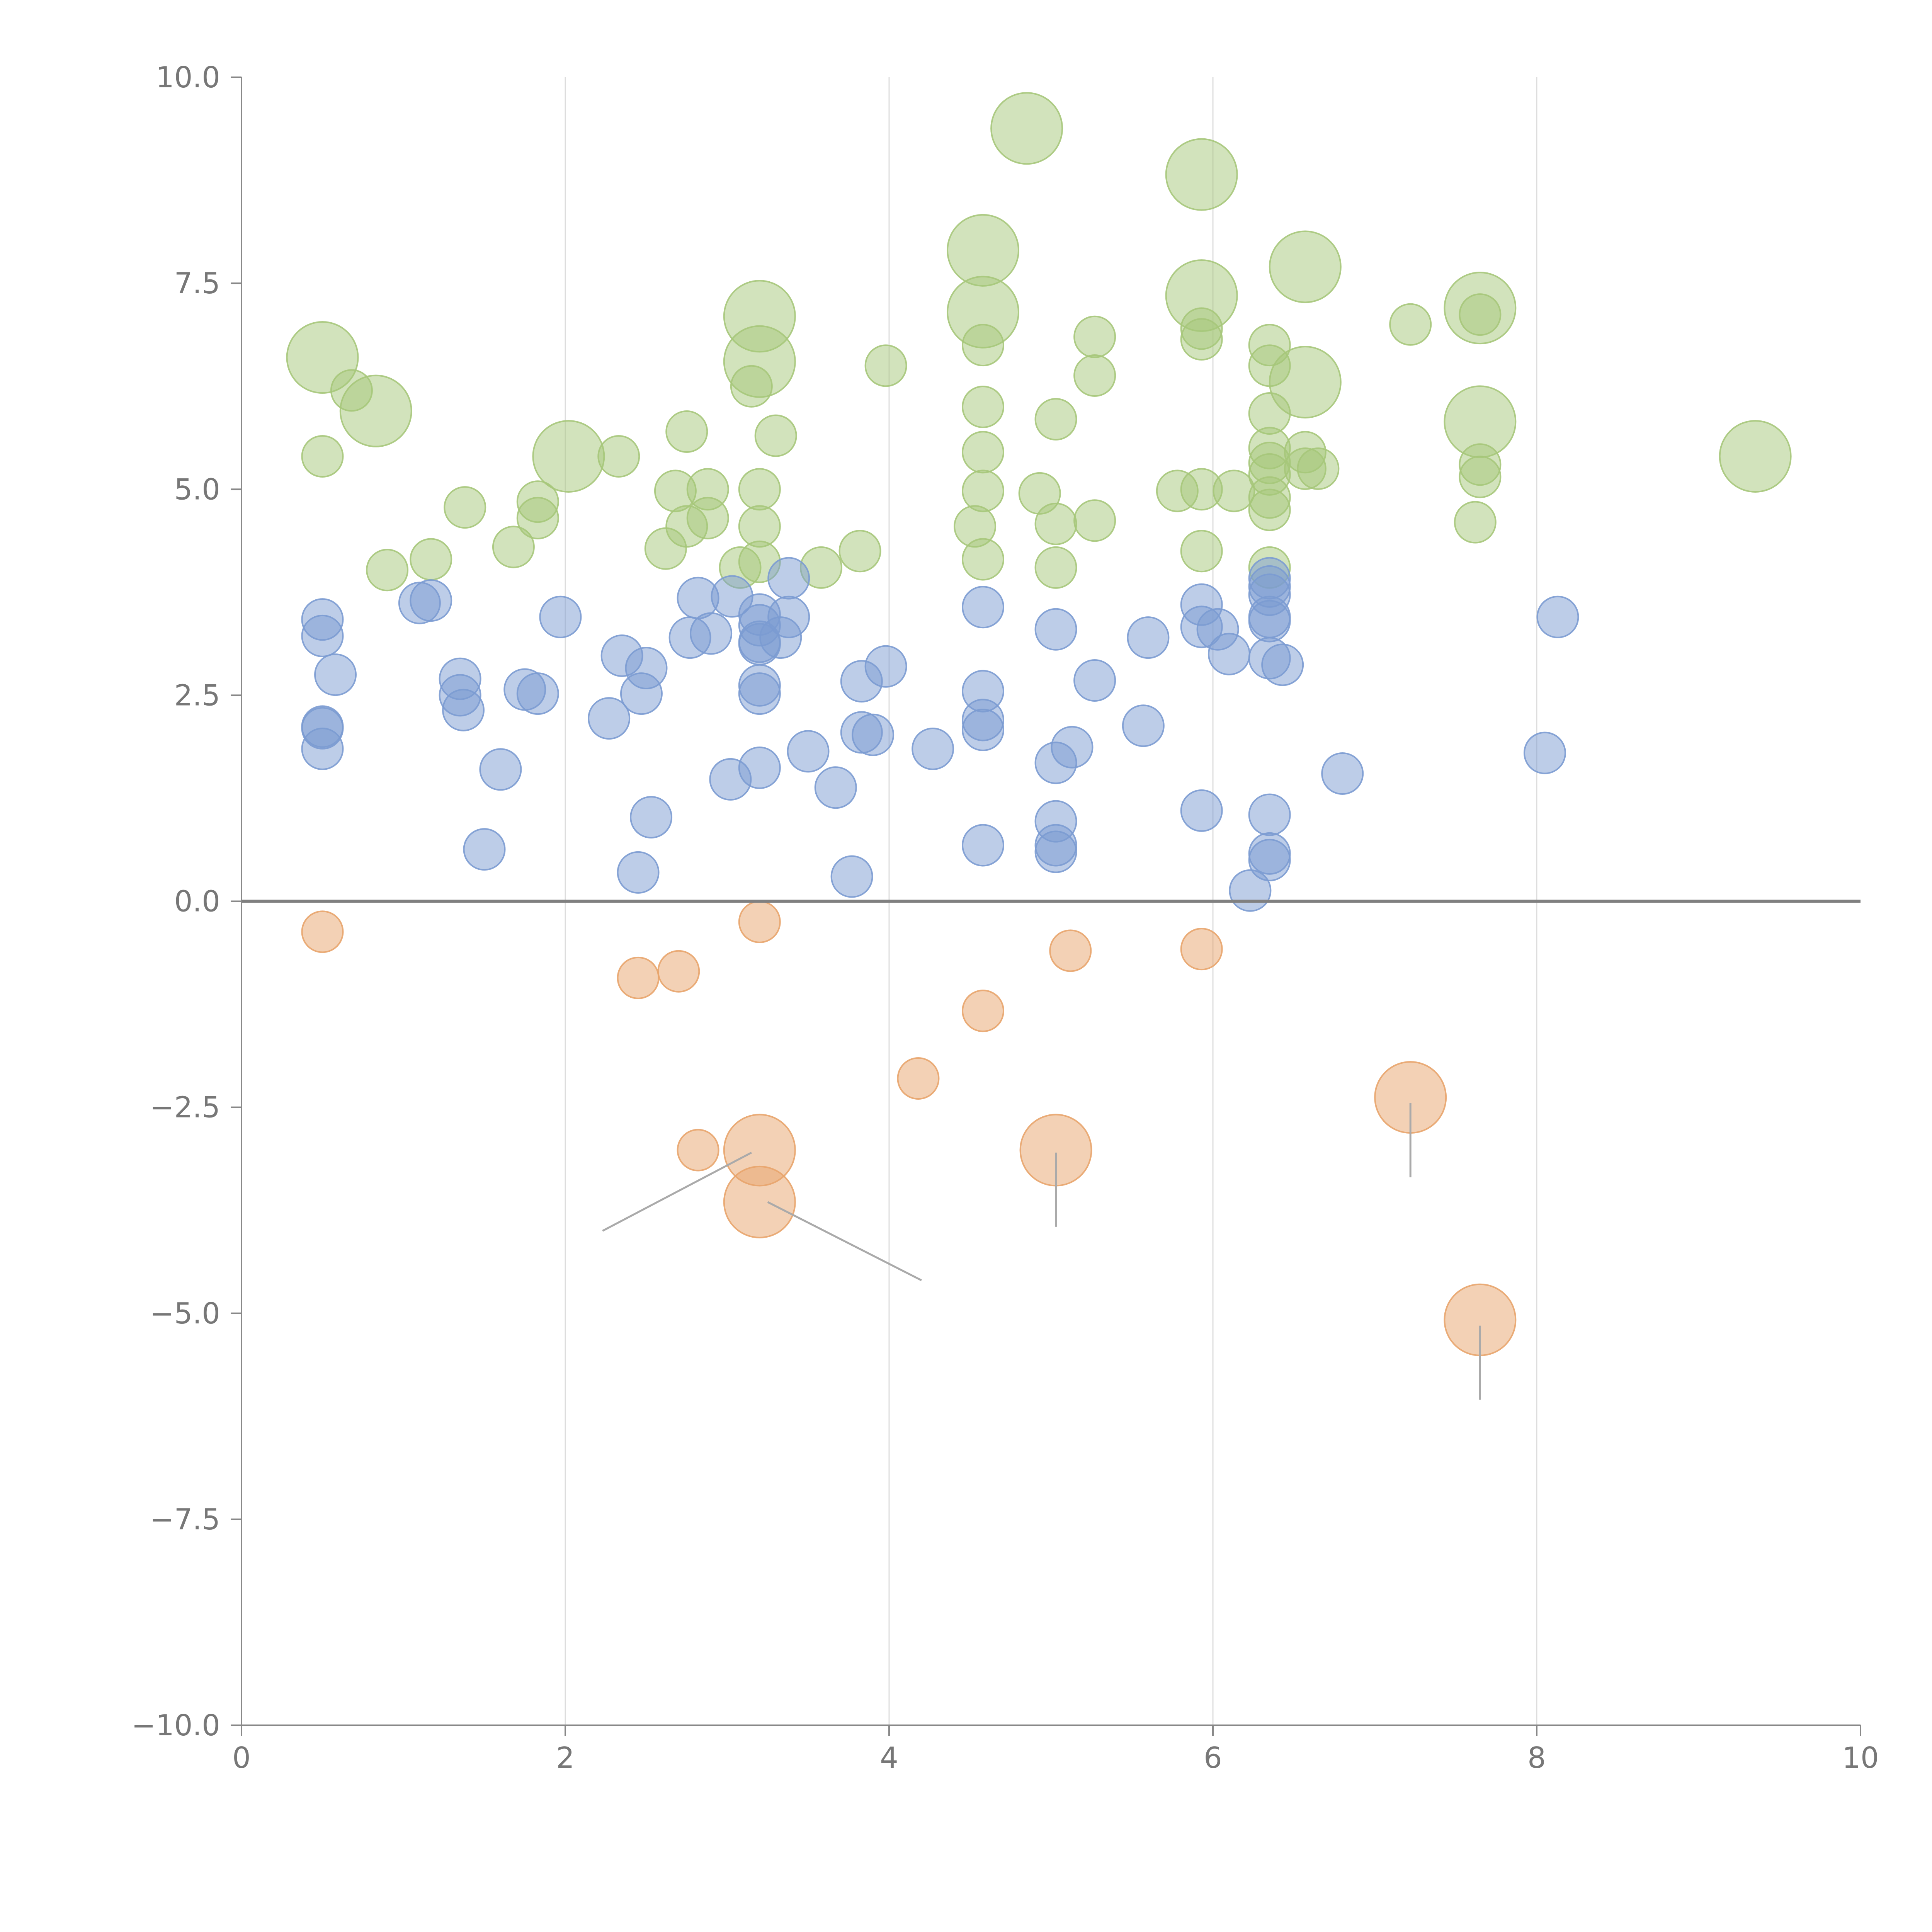 Image resolution: width=1932 pixels, height=1932 pixels. What do you see at coordinates (185, 1107) in the screenshot?
I see `y-tick-label: −2.5` at bounding box center [185, 1107].